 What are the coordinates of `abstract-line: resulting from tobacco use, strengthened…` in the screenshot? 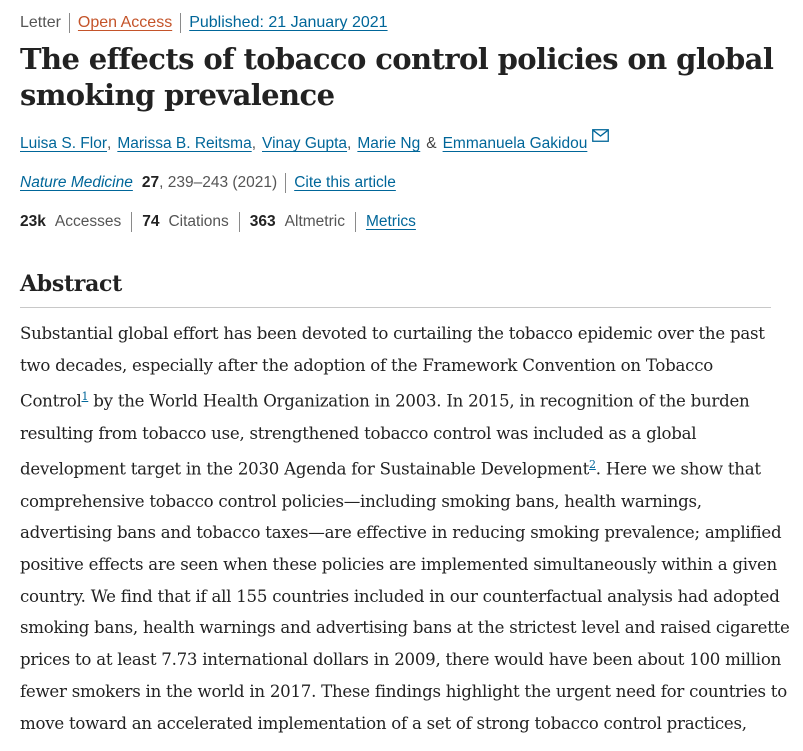 It's located at (358, 433).